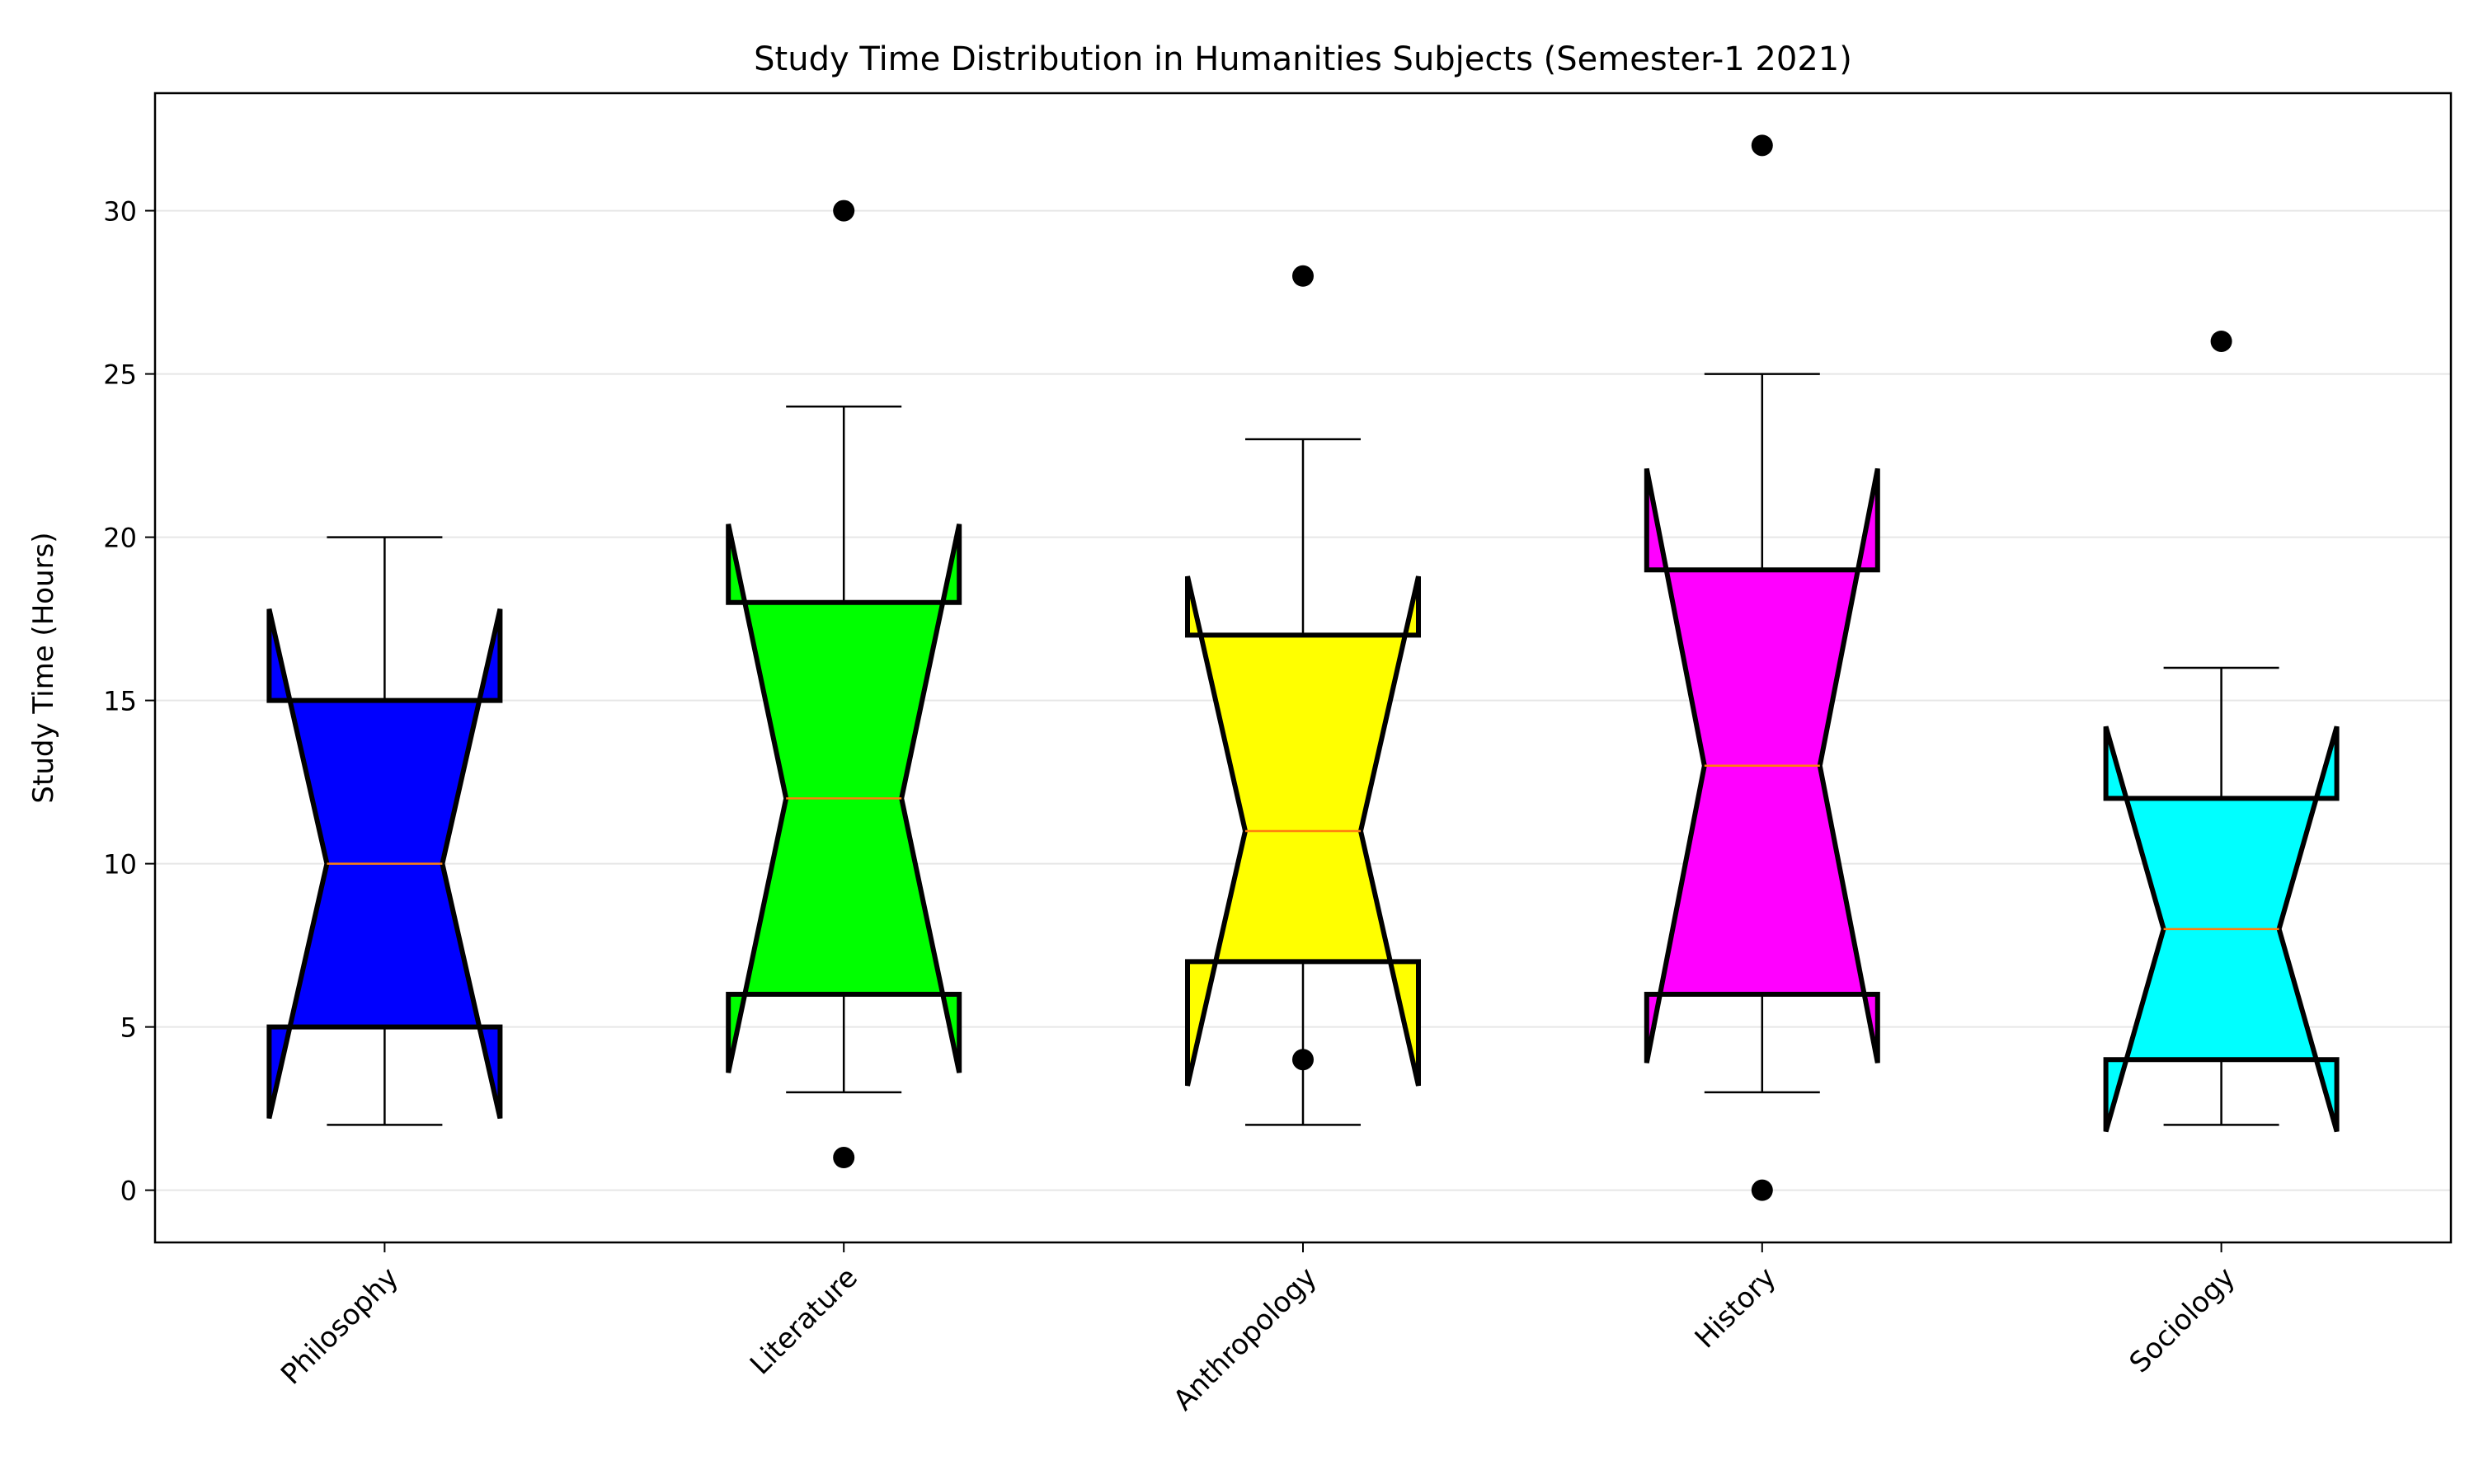 The width and height of the screenshot is (2474, 1484). I want to click on box-group-philosophy, so click(384, 831).